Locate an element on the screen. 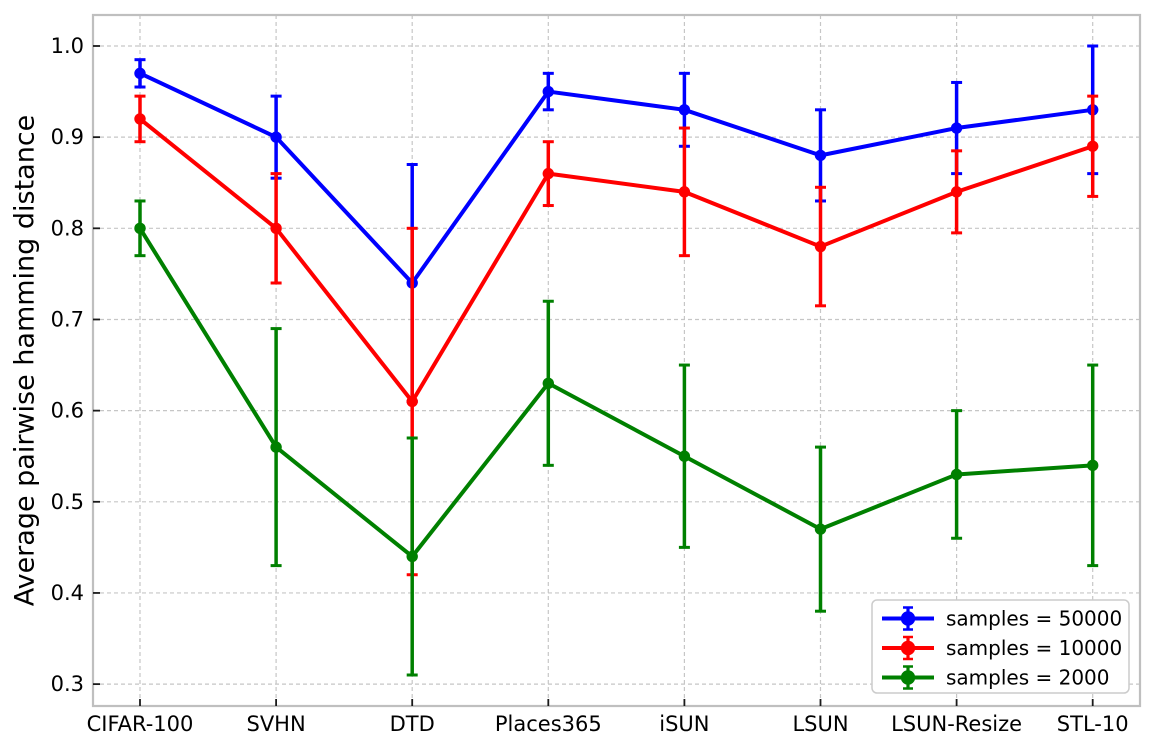 The image size is (1154, 750). y-tick-label: 0.8 is located at coordinates (67, 228).